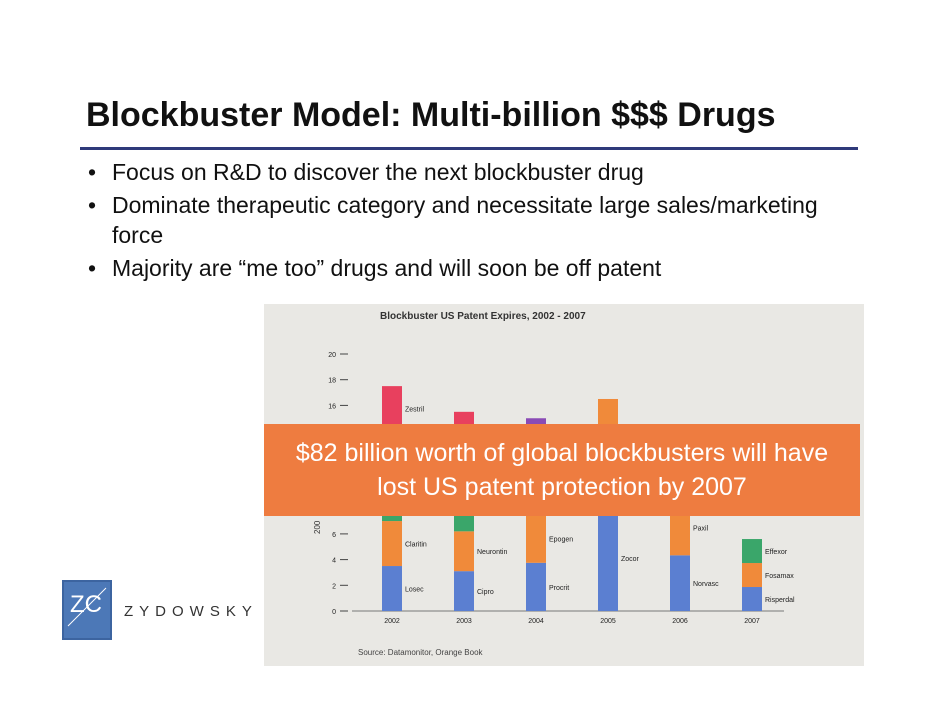 The width and height of the screenshot is (942, 728). I want to click on x-tick-label: 2005, so click(608, 621).